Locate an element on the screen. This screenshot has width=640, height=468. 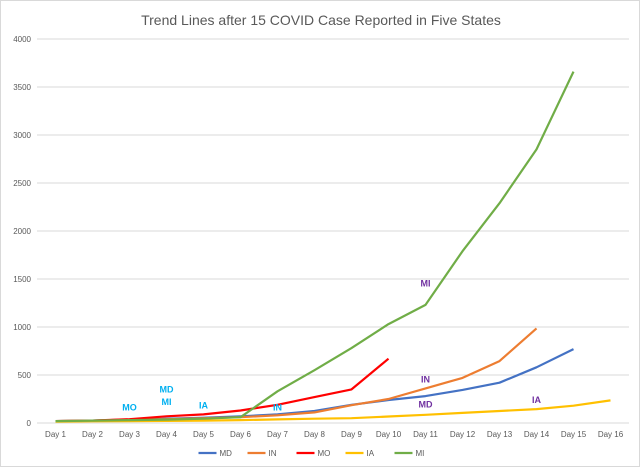
y-tick-label: 0 is located at coordinates (29, 423).